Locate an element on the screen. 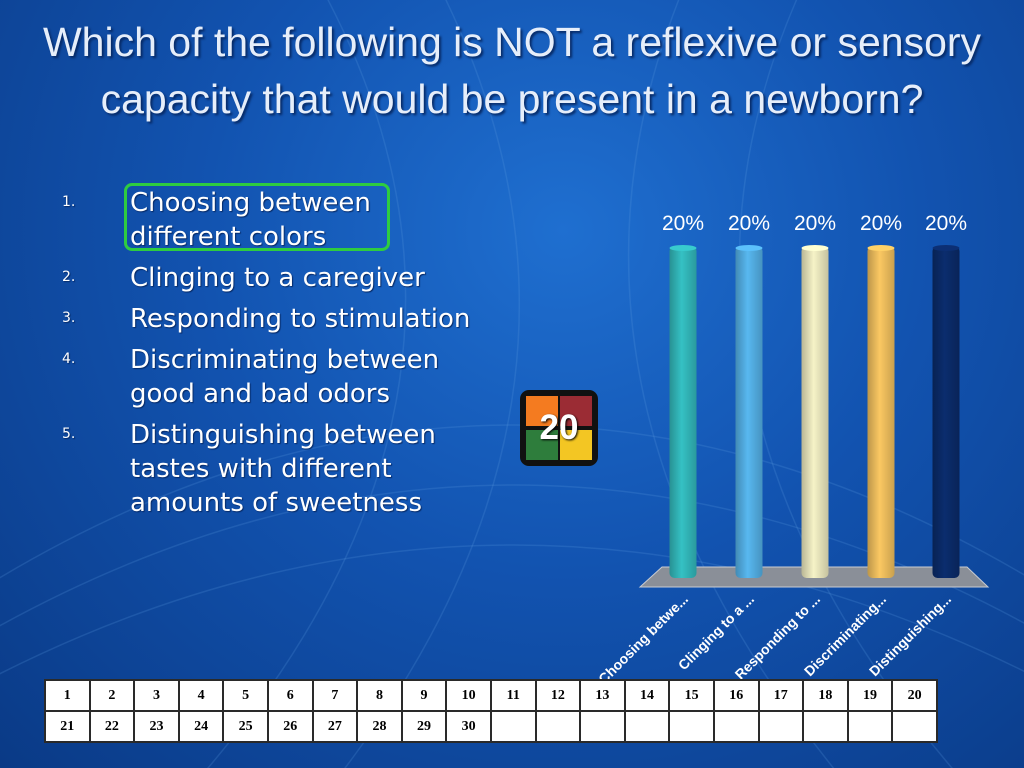 The width and height of the screenshot is (1024, 768). answer-option-1: 1. Choosing between different colors is located at coordinates (270, 220).